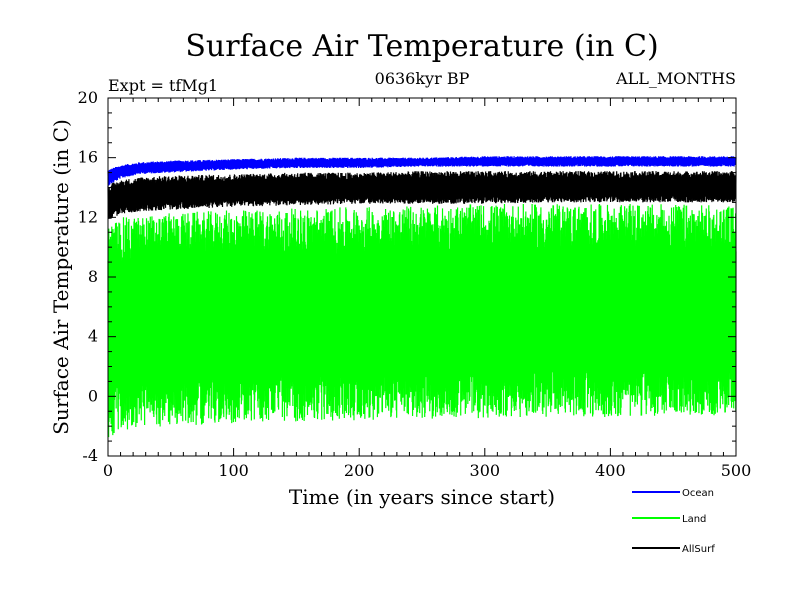  What do you see at coordinates (163, 85) in the screenshot?
I see `experiment-label: Expt = tfMg1` at bounding box center [163, 85].